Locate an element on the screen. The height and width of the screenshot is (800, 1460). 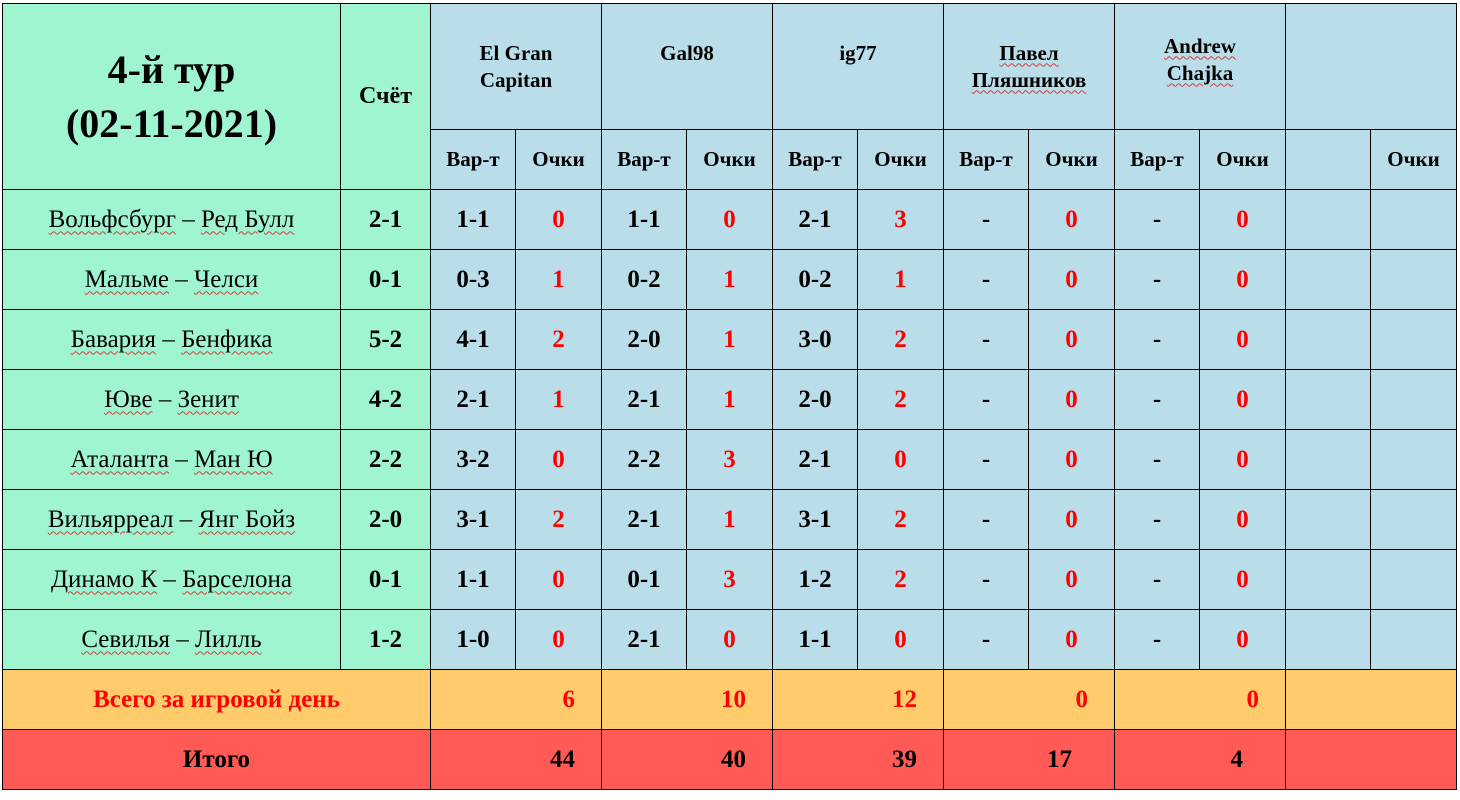
match-score: 0-1 is located at coordinates (385, 579).